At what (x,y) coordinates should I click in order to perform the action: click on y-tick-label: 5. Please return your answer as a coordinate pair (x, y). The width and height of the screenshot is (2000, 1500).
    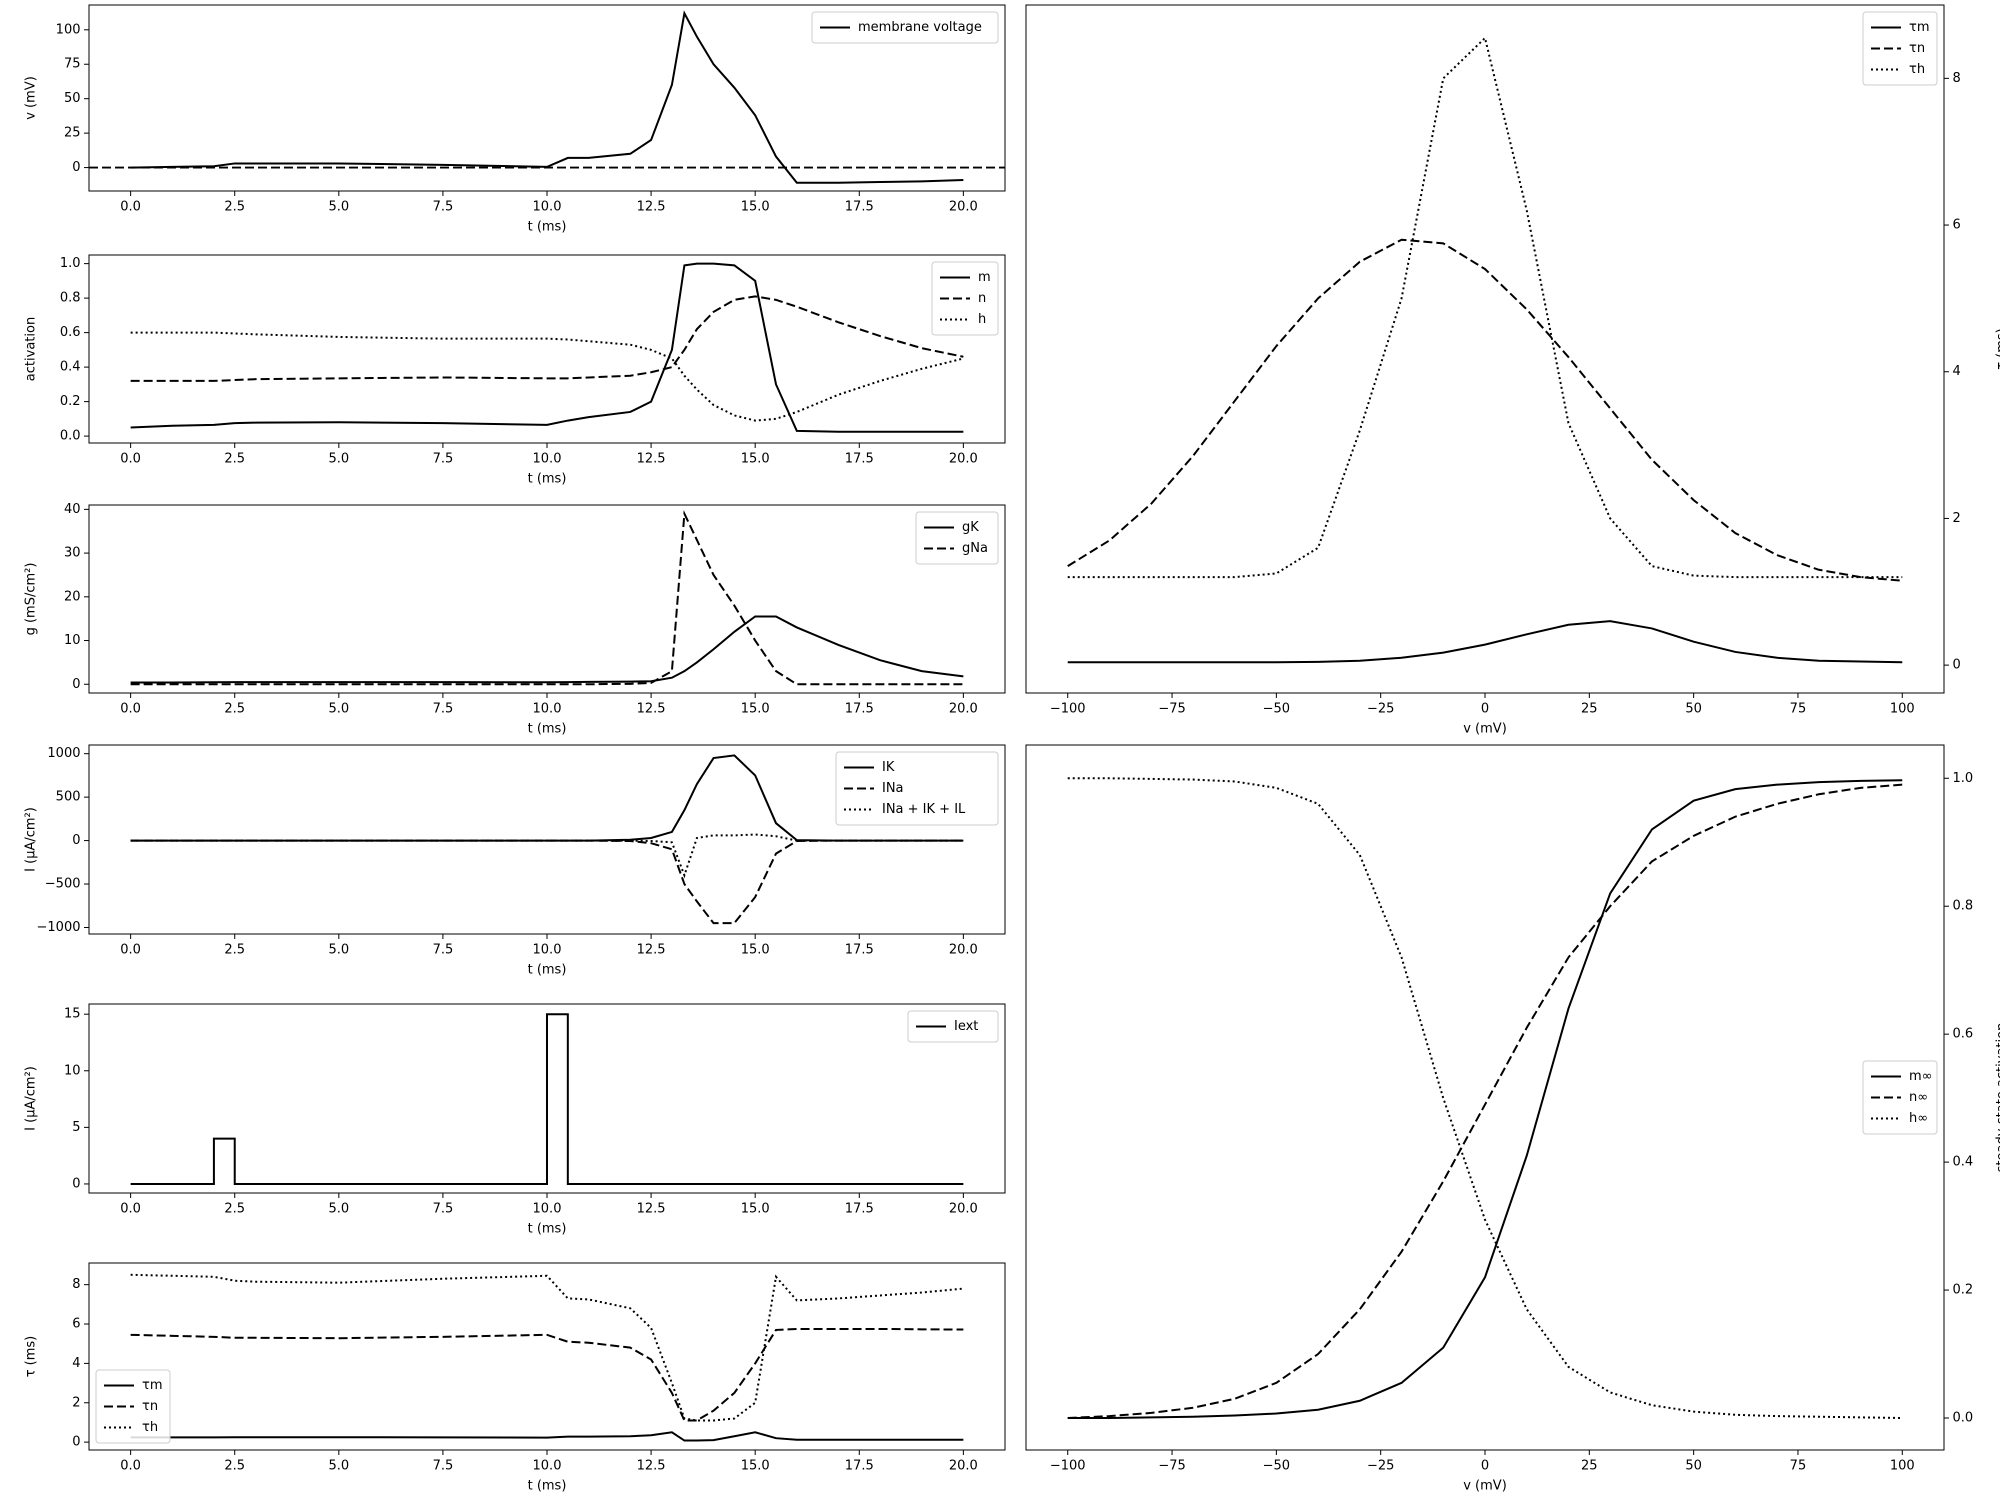
    Looking at the image, I should click on (76, 1127).